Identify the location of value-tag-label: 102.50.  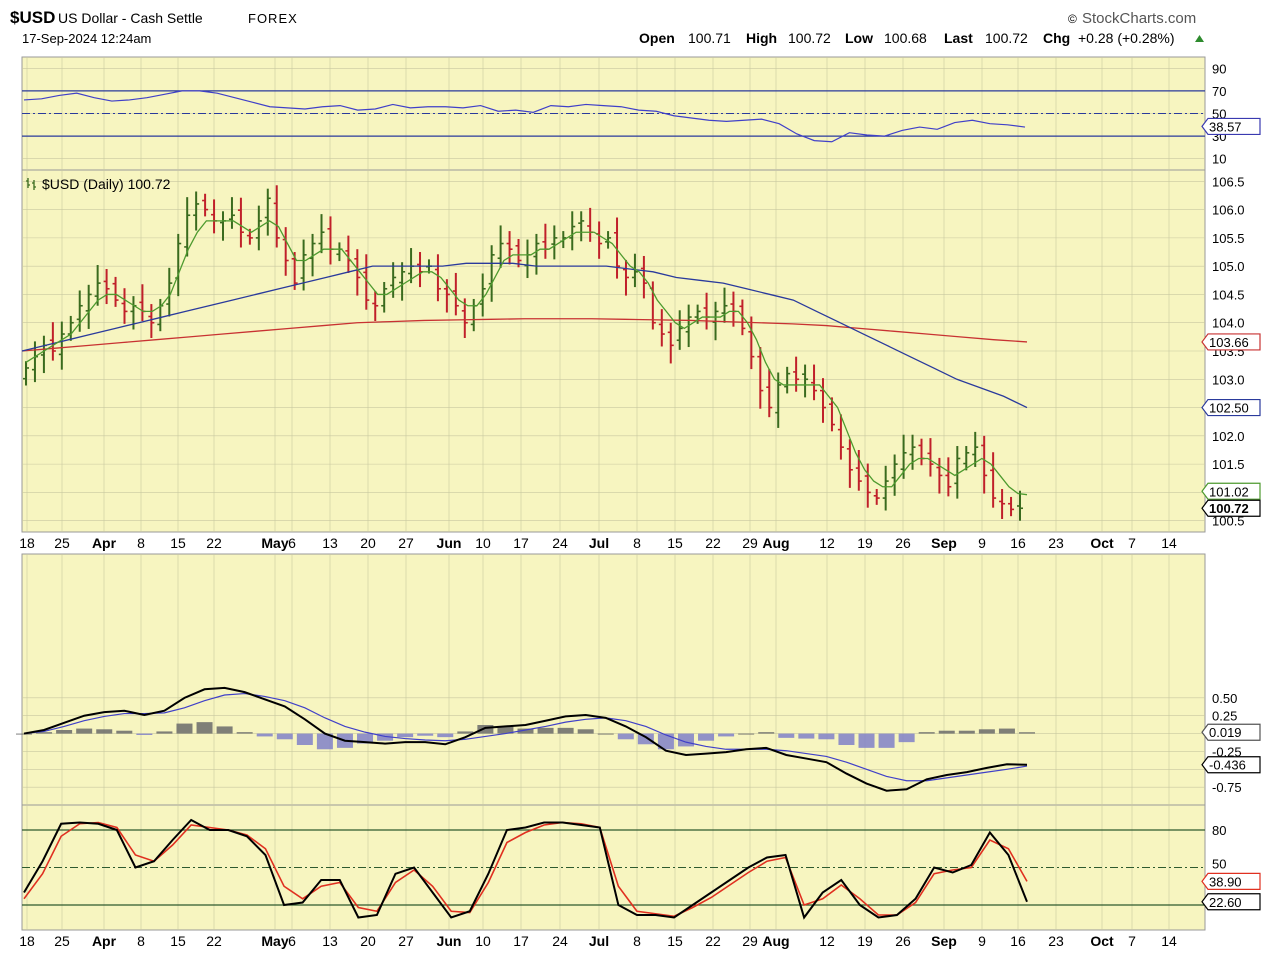
(1229, 408).